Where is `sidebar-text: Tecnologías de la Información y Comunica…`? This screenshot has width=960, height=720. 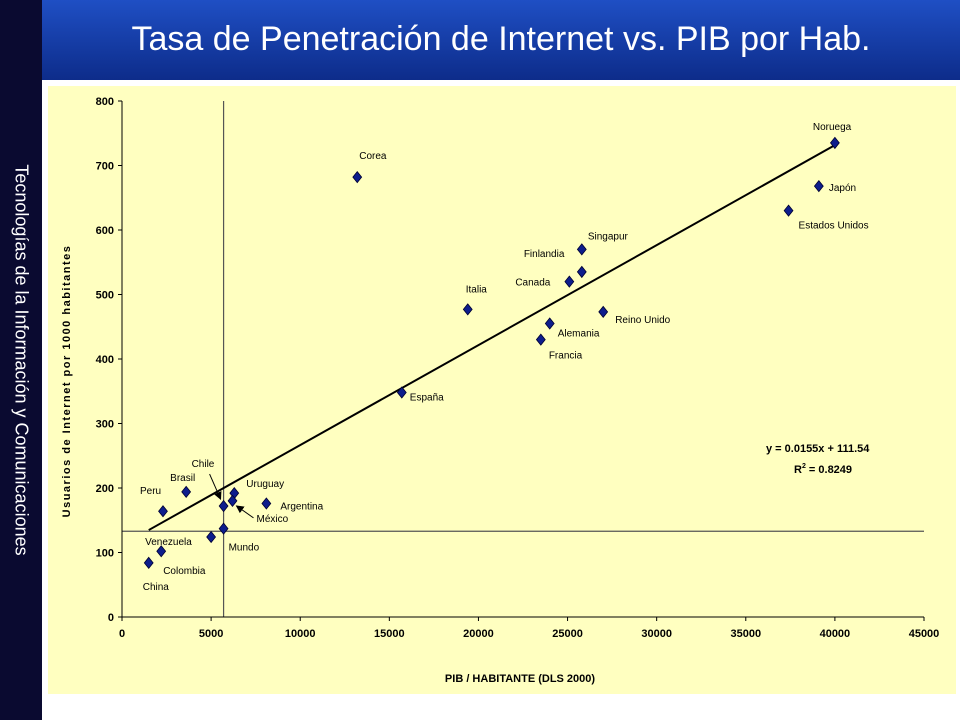 sidebar-text: Tecnologías de la Información y Comunica… is located at coordinates (21, 360).